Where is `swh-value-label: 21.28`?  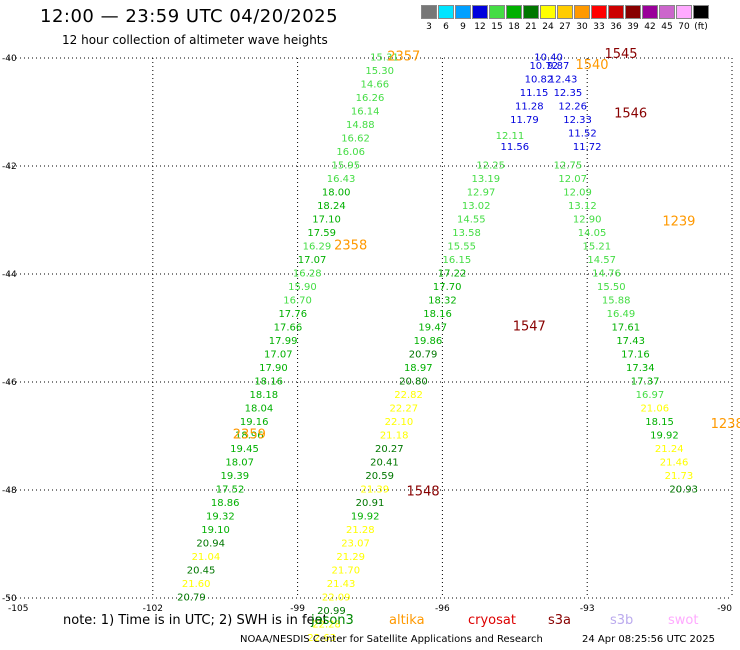 swh-value-label: 21.28 is located at coordinates (360, 530).